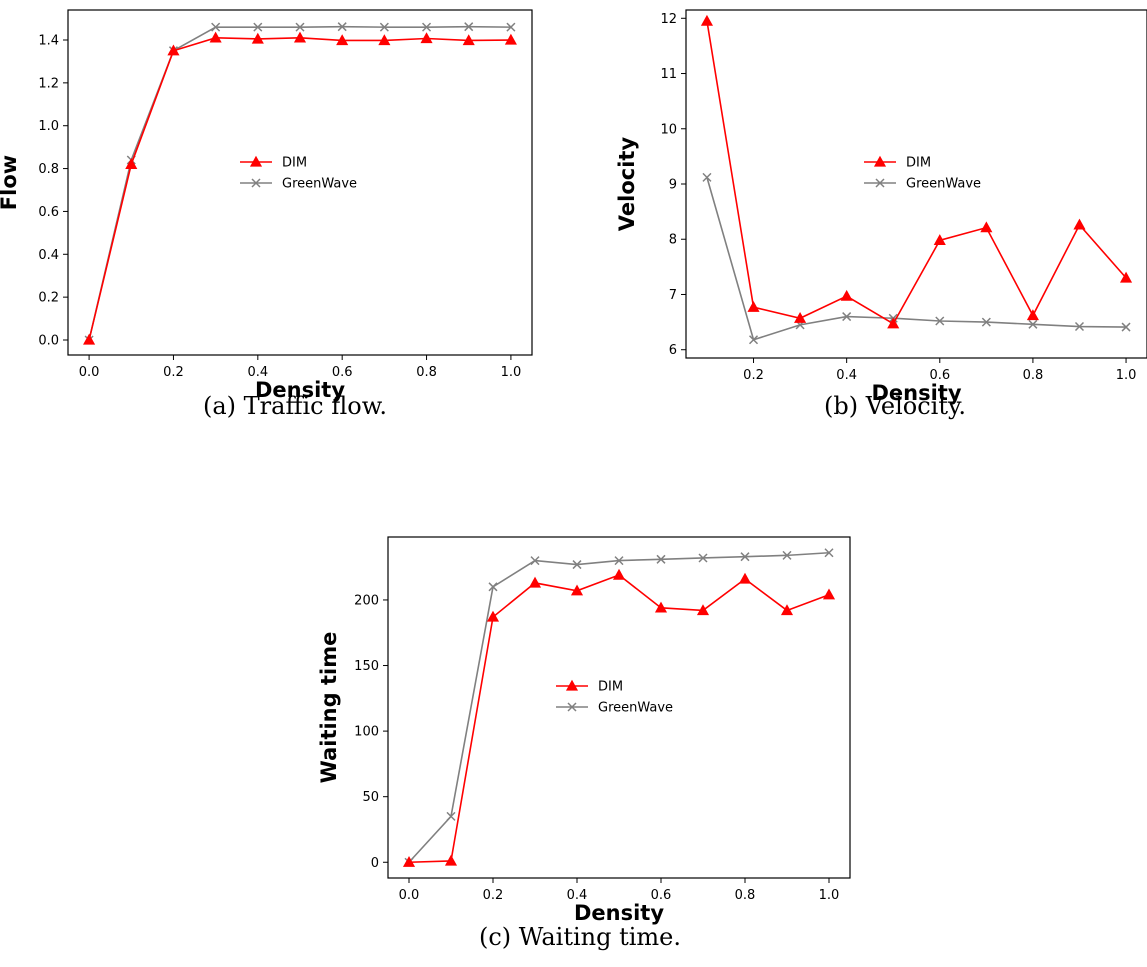 The image size is (1147, 967). Describe the element at coordinates (89, 372) in the screenshot. I see `x-tick-label: 0.0` at that location.